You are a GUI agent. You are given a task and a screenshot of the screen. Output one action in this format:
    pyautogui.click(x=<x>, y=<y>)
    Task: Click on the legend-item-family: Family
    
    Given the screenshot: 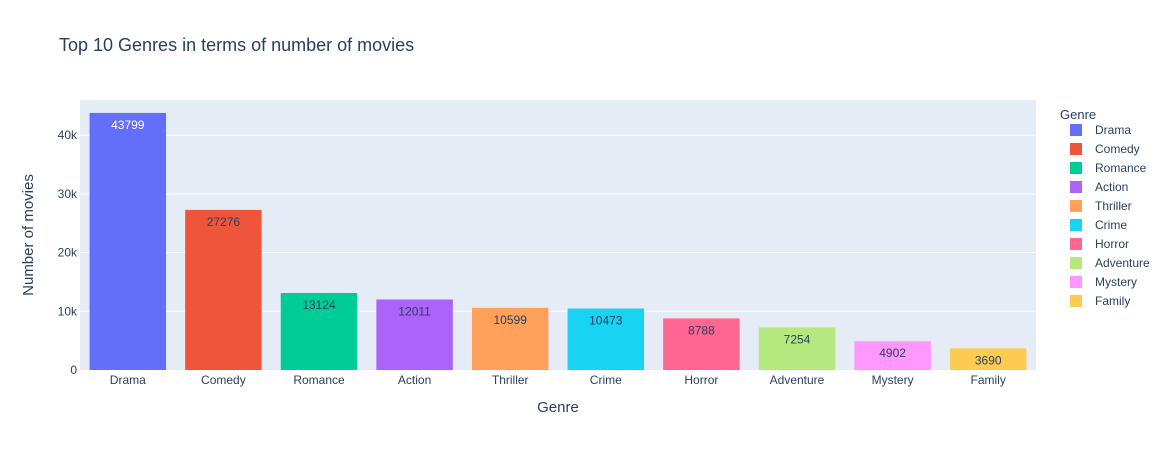 What is the action you would take?
    pyautogui.click(x=1100, y=301)
    